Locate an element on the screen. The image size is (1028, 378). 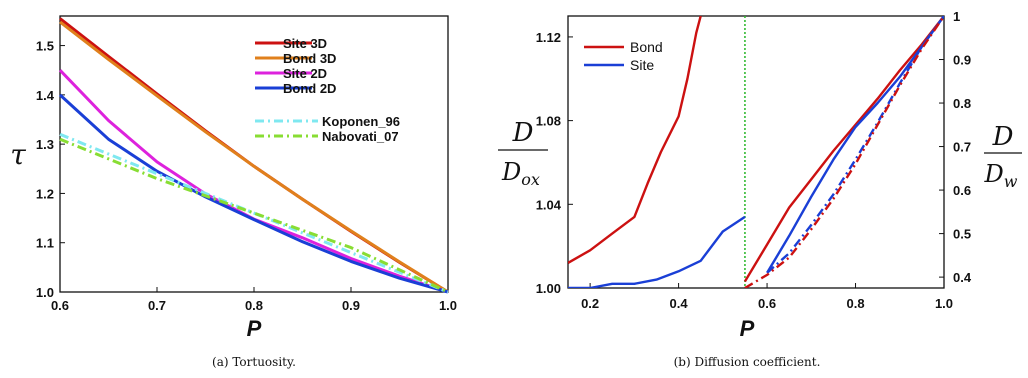
y-right-tick-label: 0.6 is located at coordinates (962, 190).